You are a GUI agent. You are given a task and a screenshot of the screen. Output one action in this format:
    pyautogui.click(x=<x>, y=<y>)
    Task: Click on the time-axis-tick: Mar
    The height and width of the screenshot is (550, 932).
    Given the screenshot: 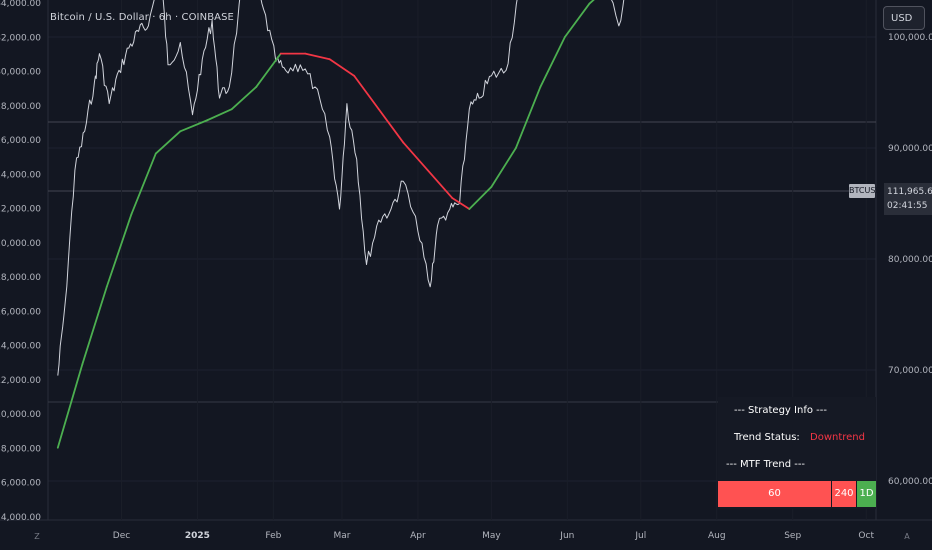 What is the action you would take?
    pyautogui.click(x=341, y=536)
    